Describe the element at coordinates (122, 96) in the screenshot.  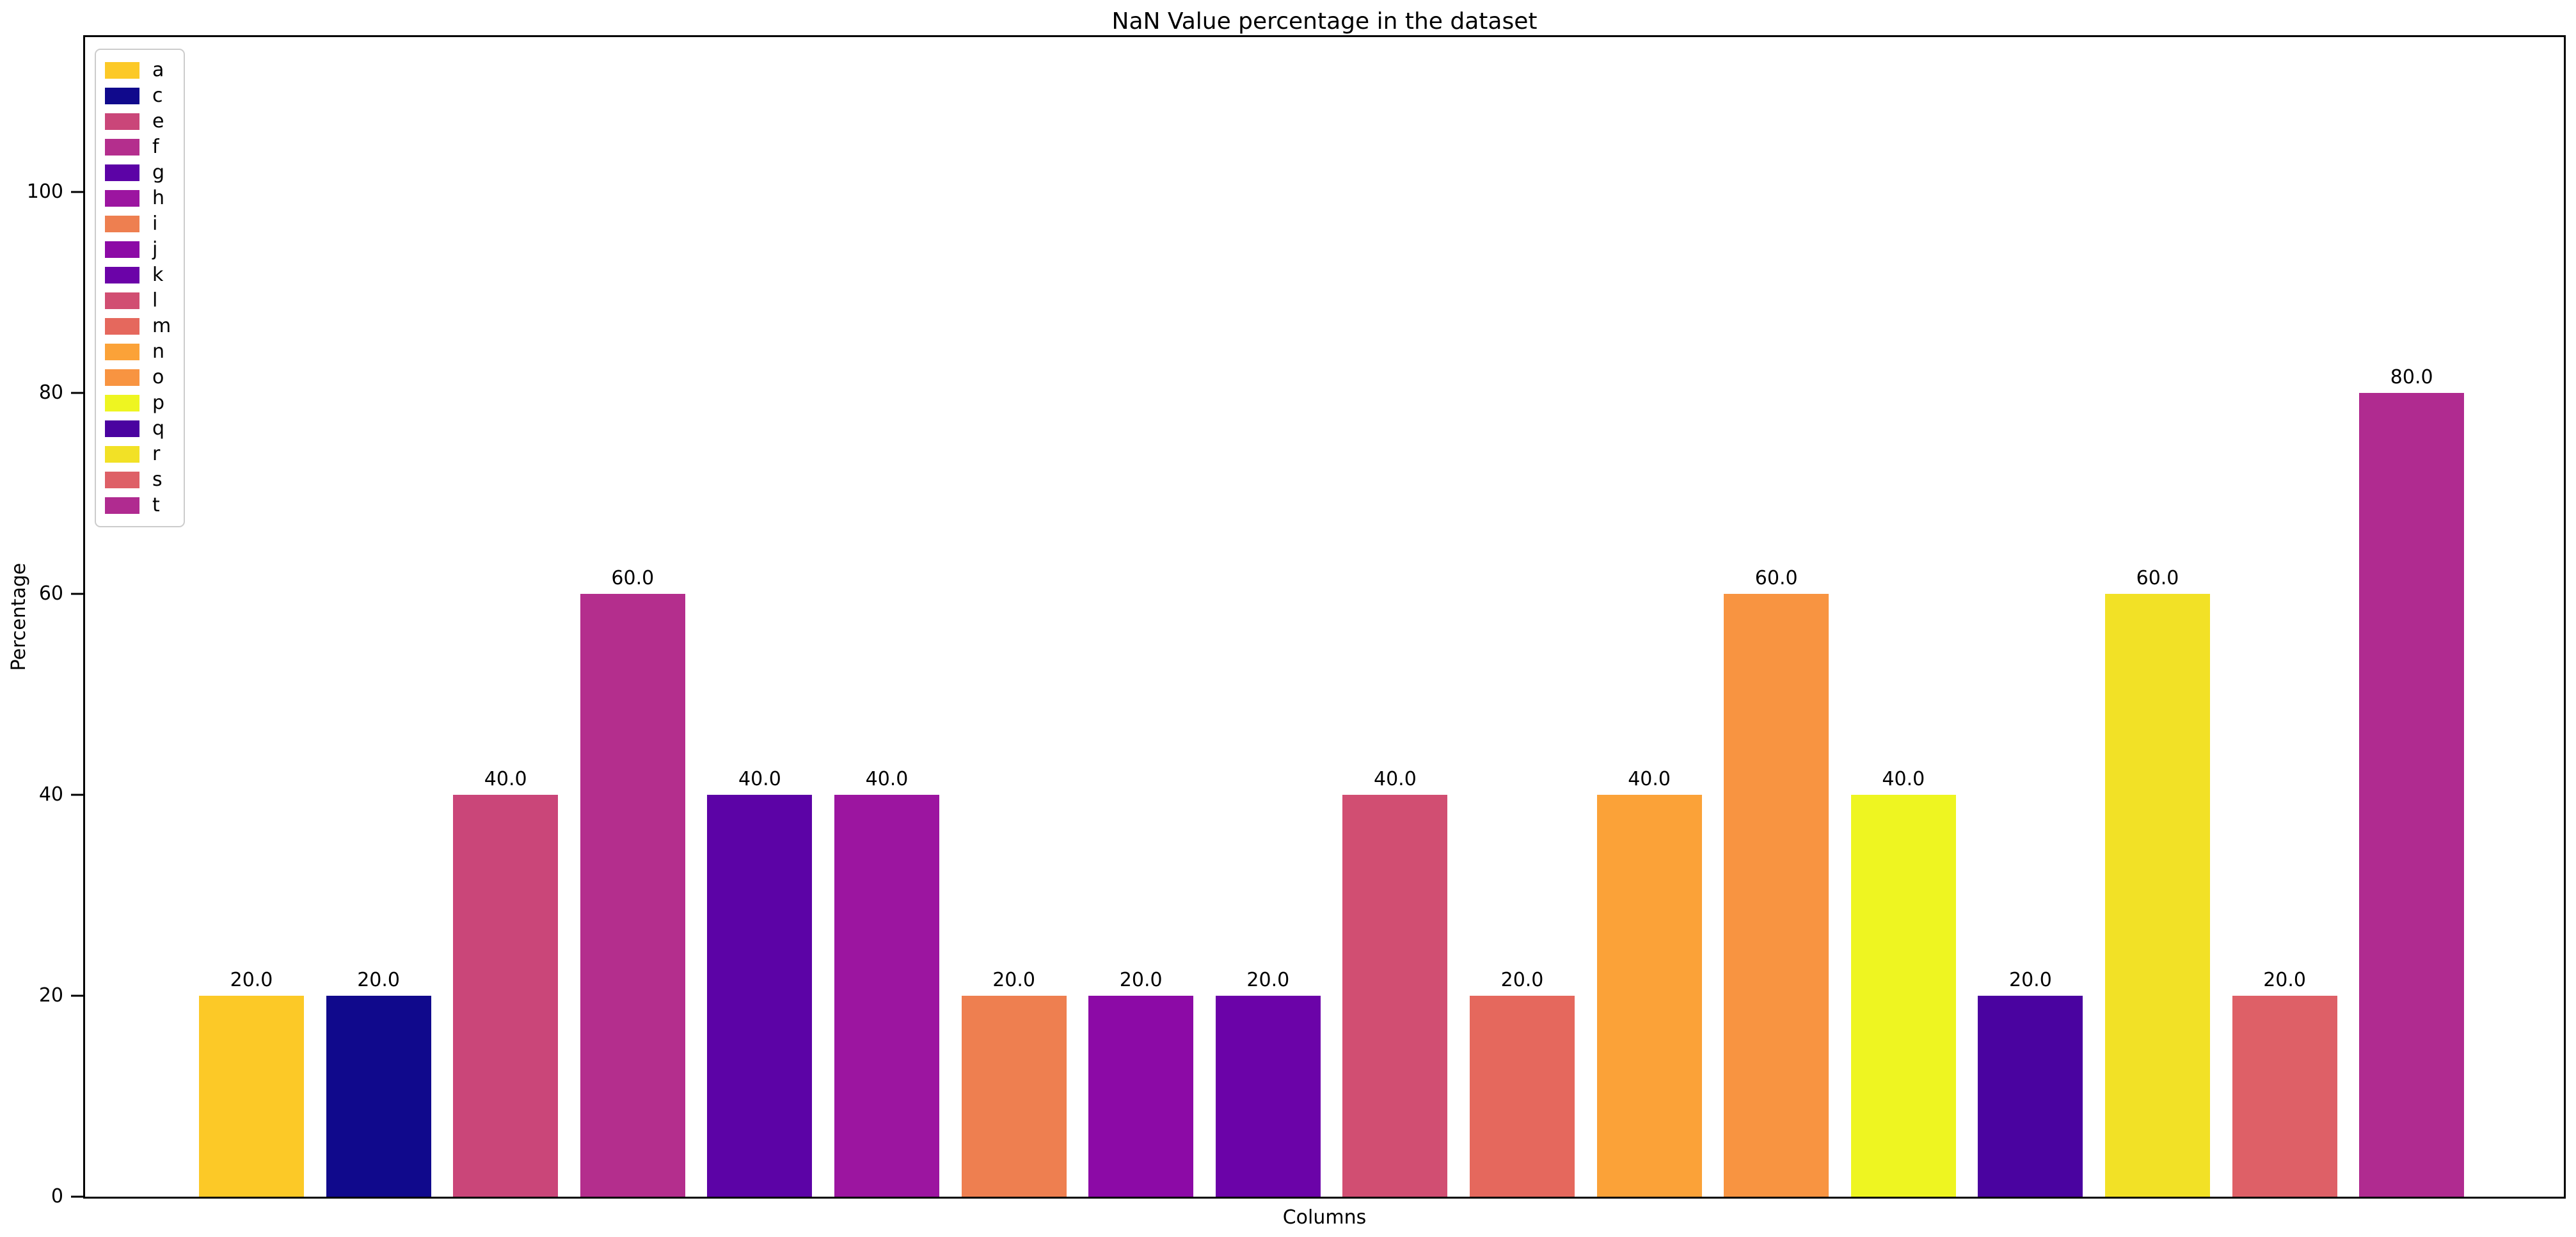
I see `legend-swatch-c` at that location.